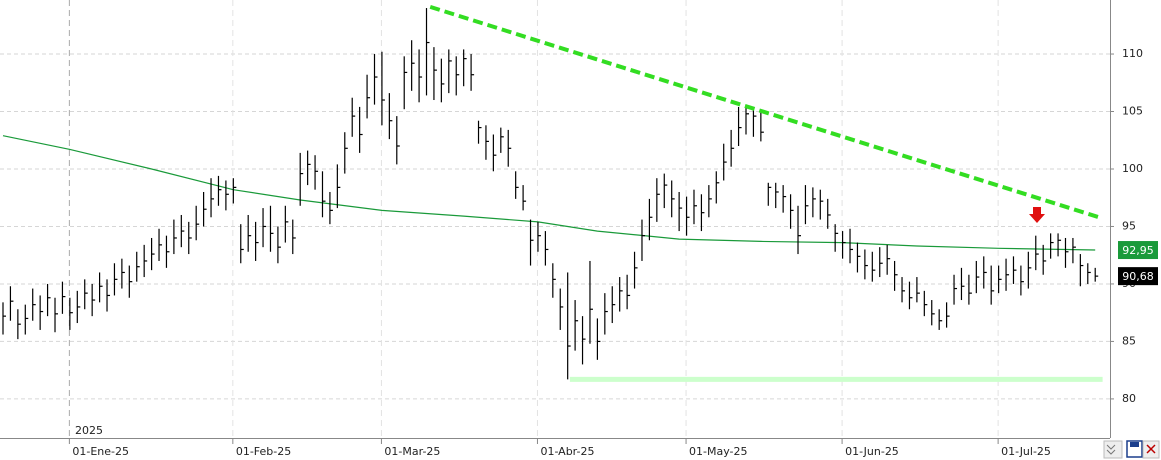 This screenshot has height=460, width=1161. What do you see at coordinates (263, 451) in the screenshot?
I see `x-tick-label: 01-Feb-25` at bounding box center [263, 451].